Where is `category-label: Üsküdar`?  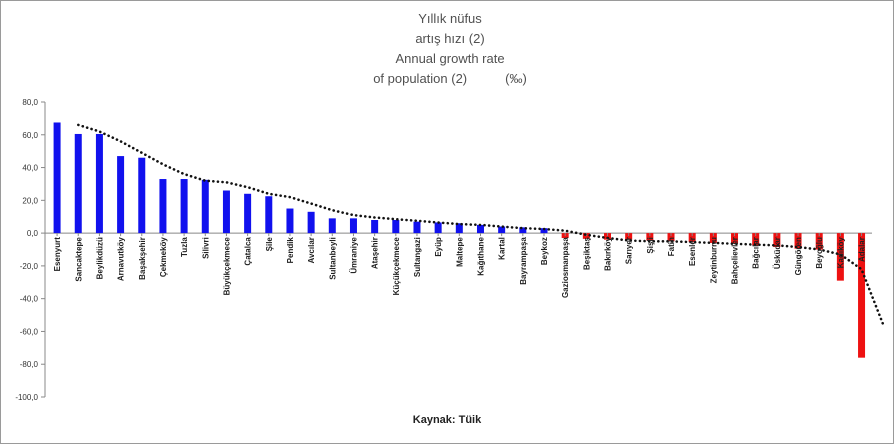
category-label: Üsküdar is located at coordinates (777, 253).